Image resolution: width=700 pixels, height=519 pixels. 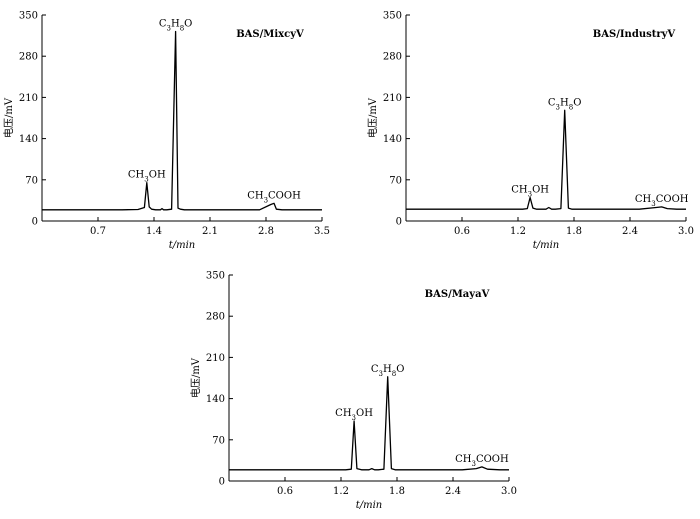 I want to click on chart-title: BAS/IndustryV, so click(x=634, y=34).